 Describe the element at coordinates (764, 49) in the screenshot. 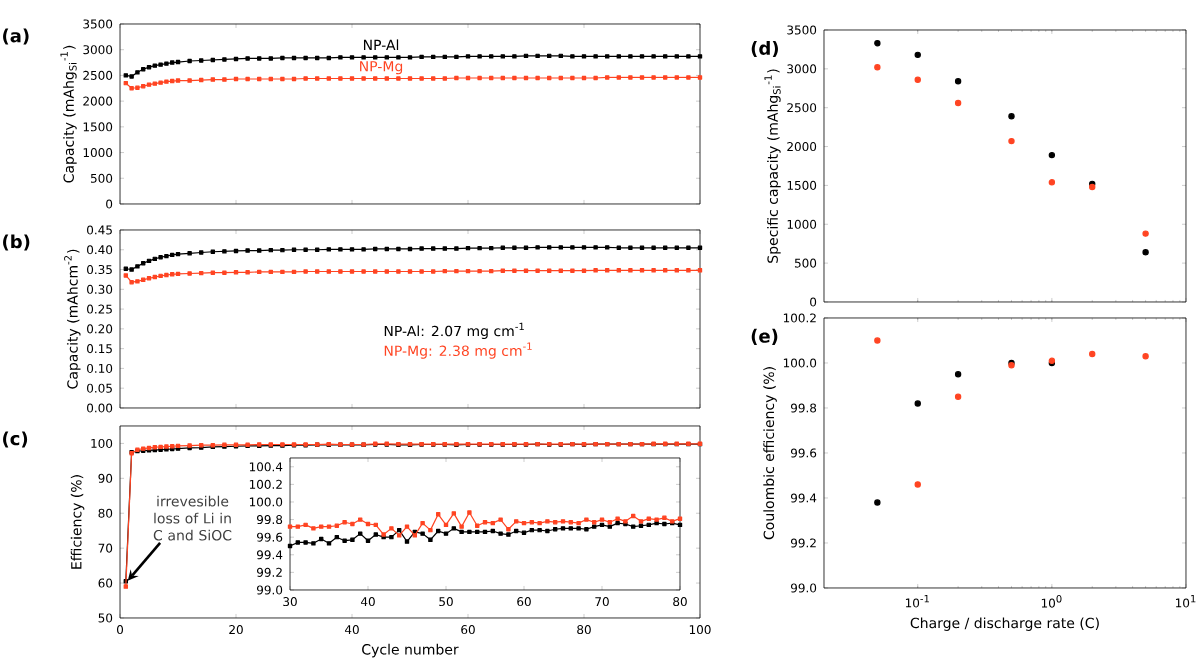

I see `text: (d)` at that location.